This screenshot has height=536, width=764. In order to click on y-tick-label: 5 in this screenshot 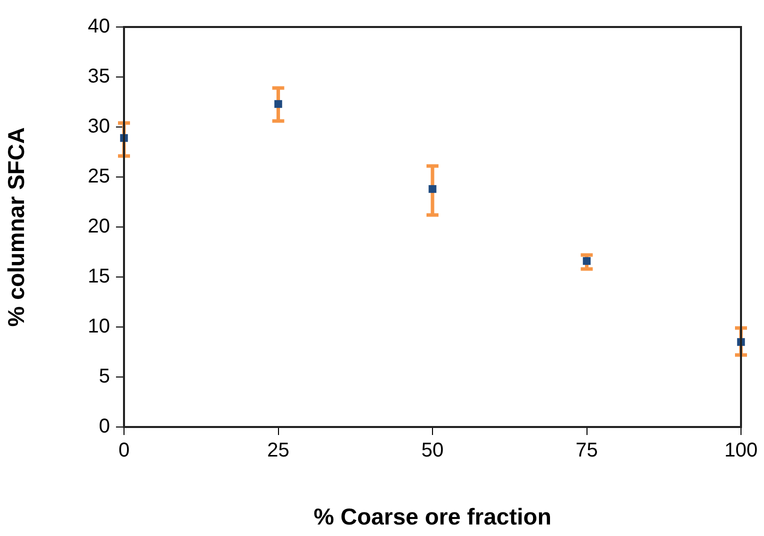, I will do `click(104, 377)`.